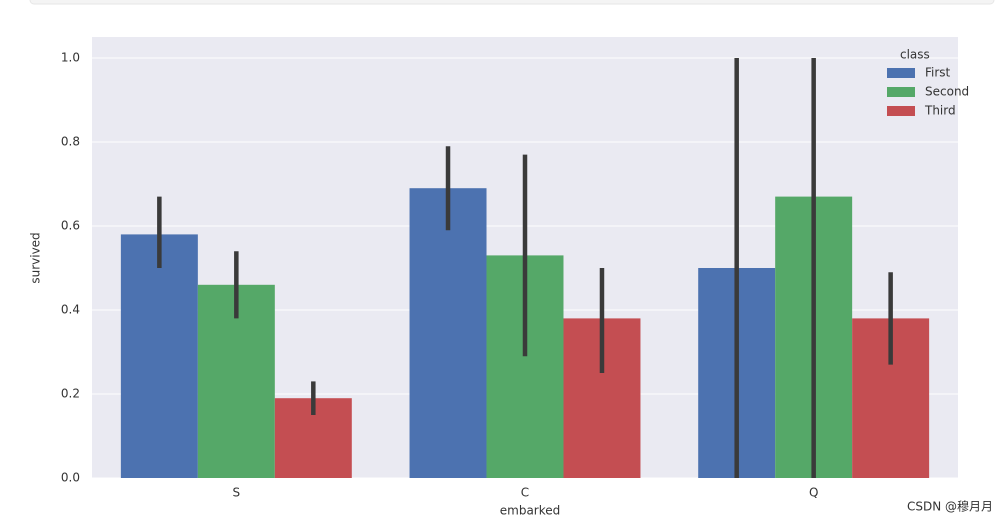 The width and height of the screenshot is (1006, 524). Describe the element at coordinates (530, 511) in the screenshot. I see `x-axis-label: embarked` at that location.